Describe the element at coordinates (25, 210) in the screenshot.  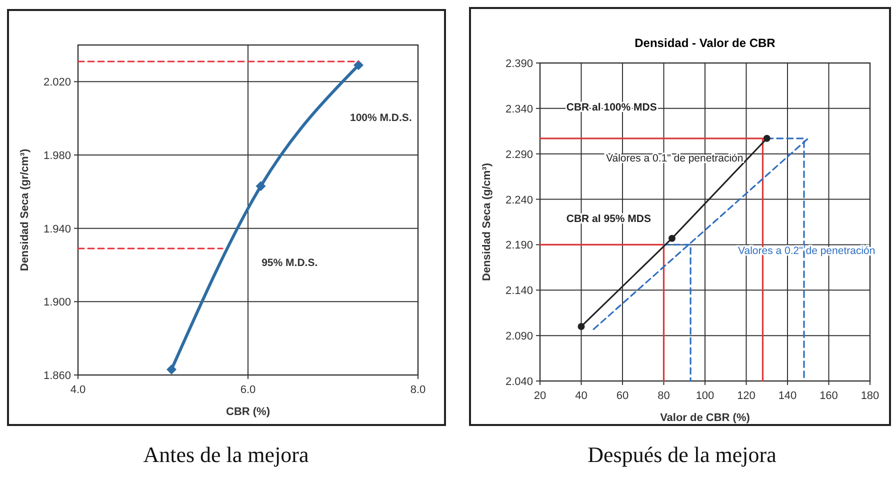
I see `y-axis-title: Densidad Seca (gr/cm³)` at that location.